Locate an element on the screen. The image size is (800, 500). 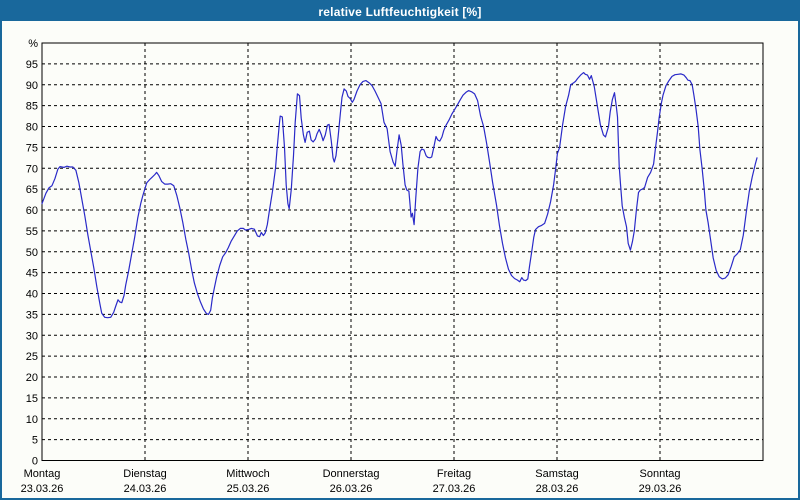
y-tick-label: 85 is located at coordinates (32, 107).